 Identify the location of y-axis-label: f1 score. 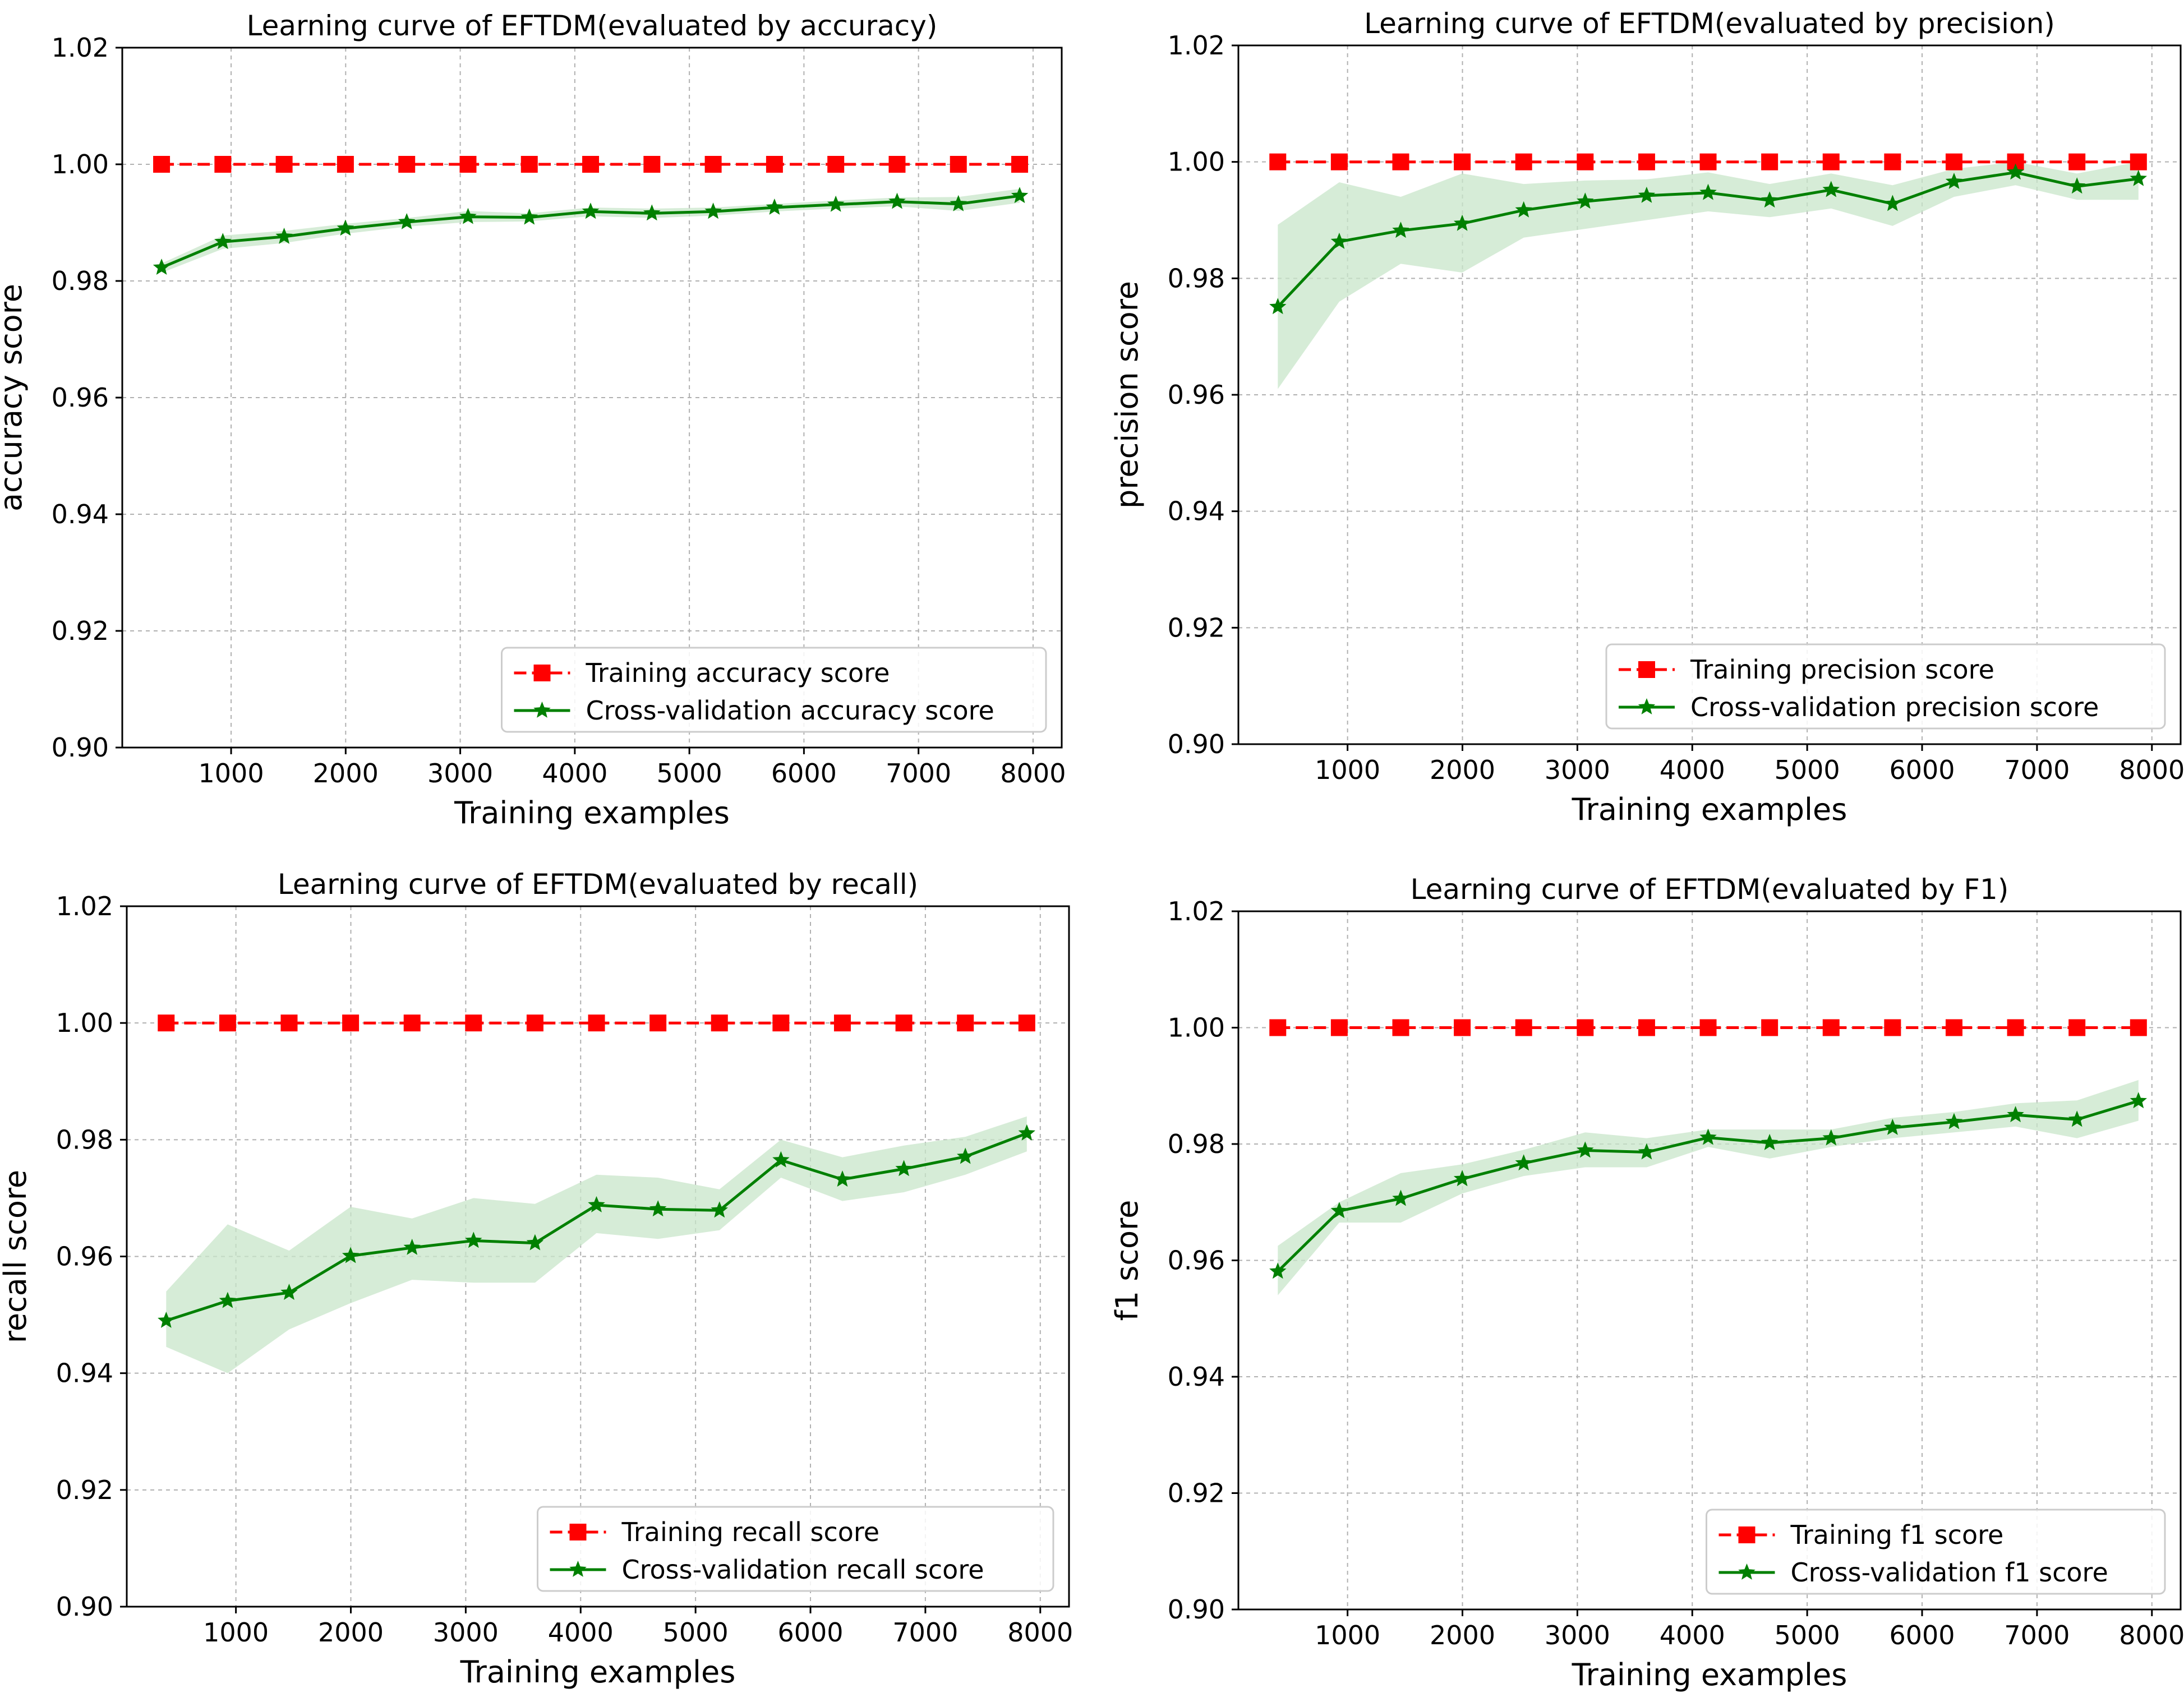
(1127, 1260).